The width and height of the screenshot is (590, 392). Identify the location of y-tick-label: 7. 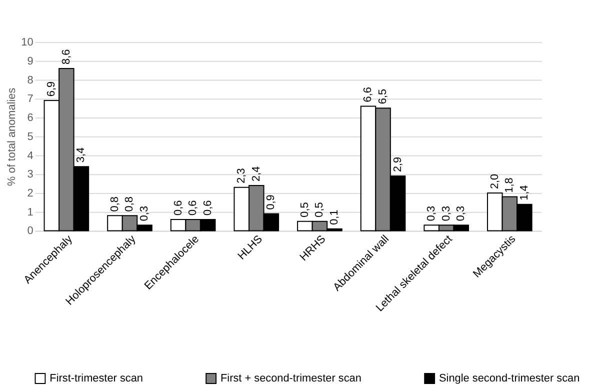
(30, 99).